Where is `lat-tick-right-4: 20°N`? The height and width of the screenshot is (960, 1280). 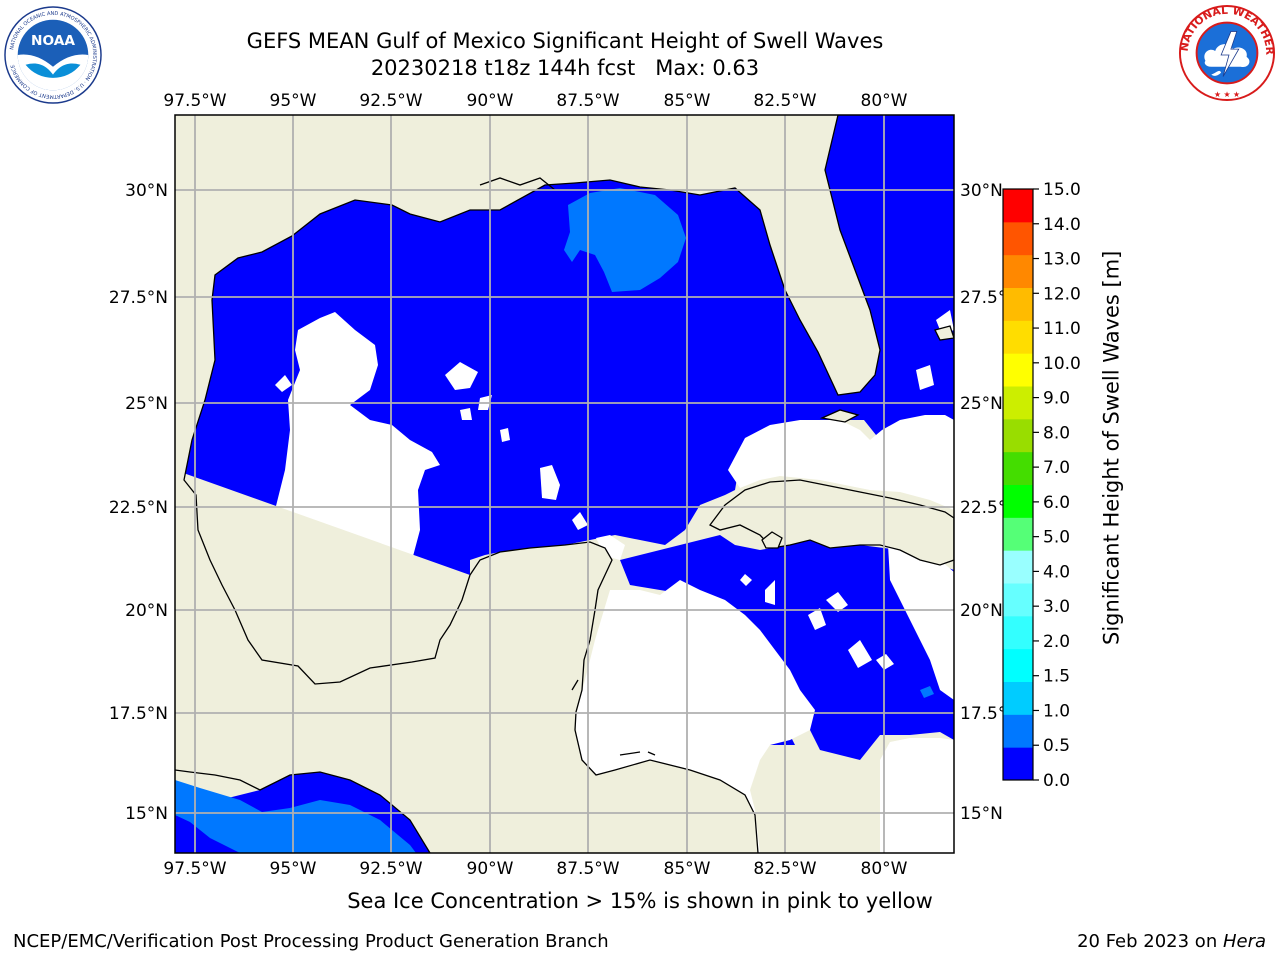 lat-tick-right-4: 20°N is located at coordinates (981, 611).